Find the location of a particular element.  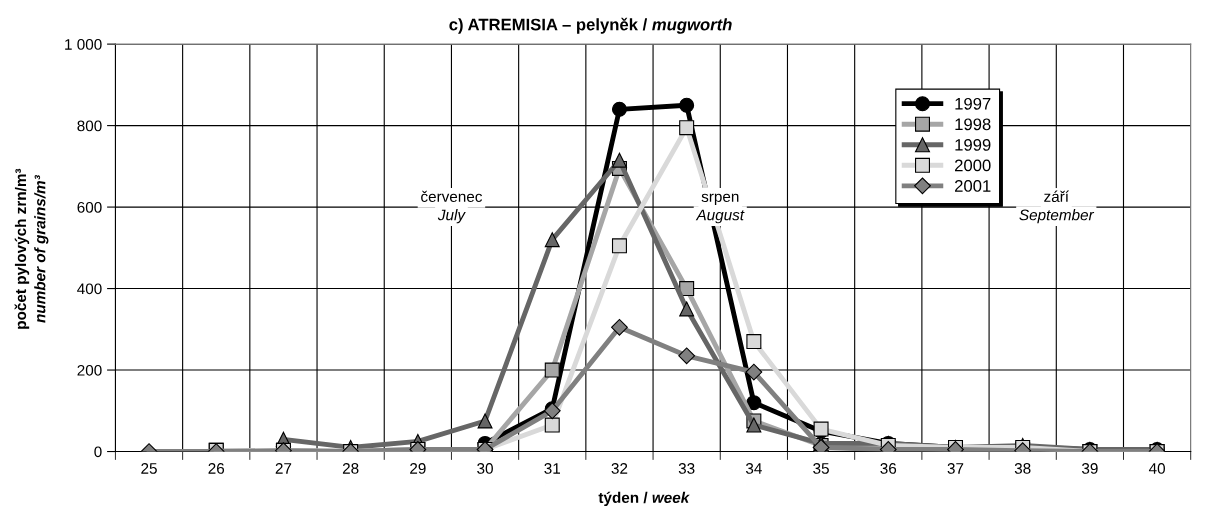

x-tick-label: 30 is located at coordinates (485, 468).